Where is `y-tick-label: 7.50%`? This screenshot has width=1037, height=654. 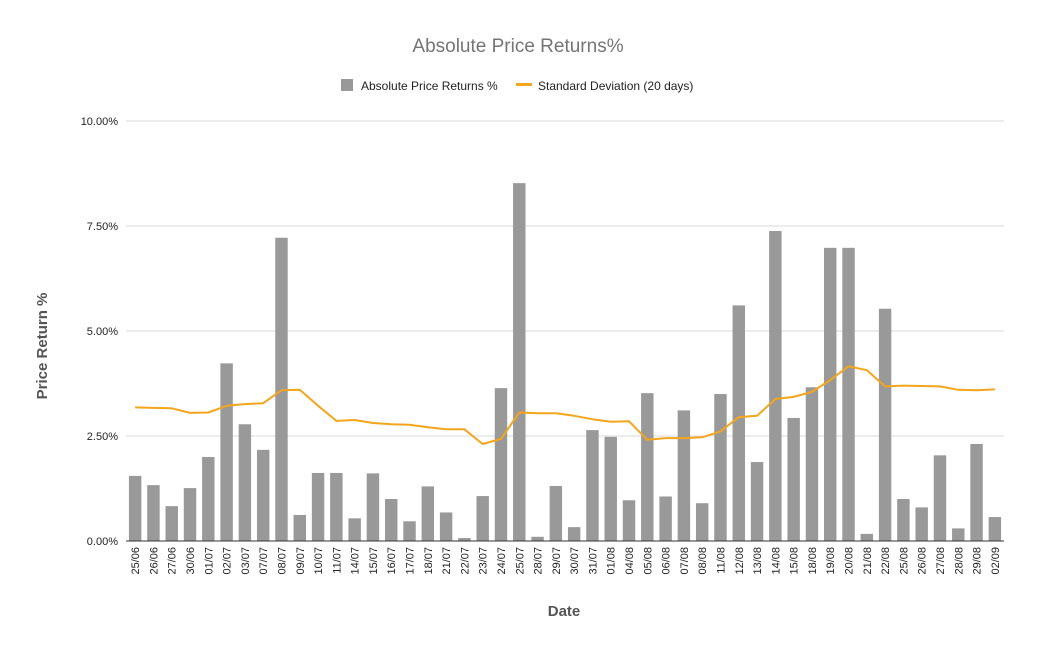
y-tick-label: 7.50% is located at coordinates (102, 227).